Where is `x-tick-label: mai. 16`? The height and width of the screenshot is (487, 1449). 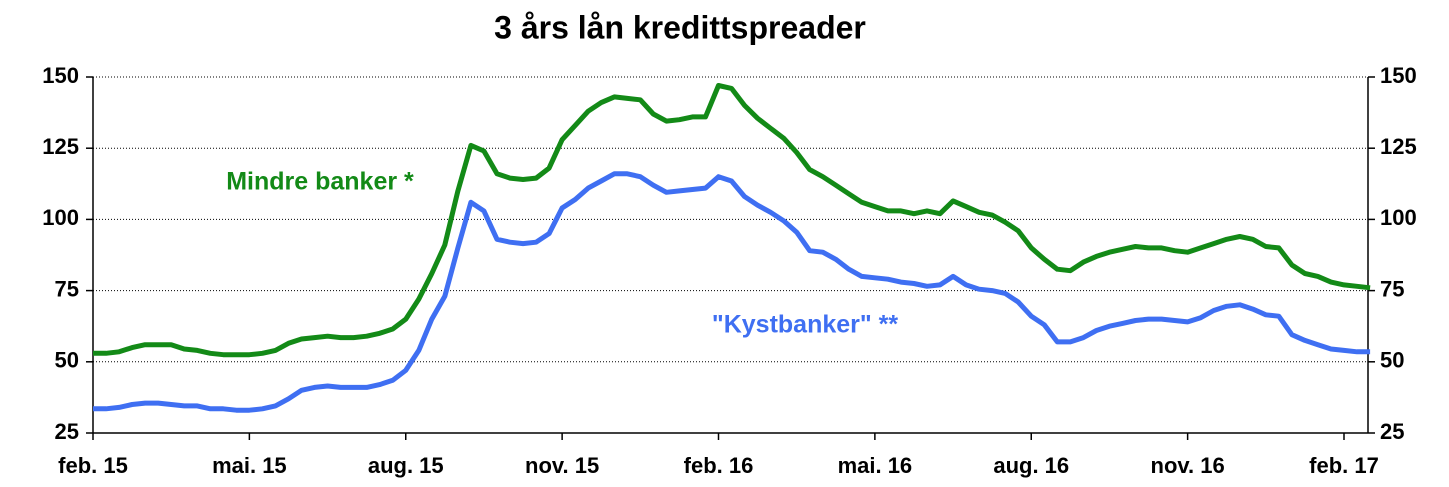
x-tick-label: mai. 16 is located at coordinates (875, 465).